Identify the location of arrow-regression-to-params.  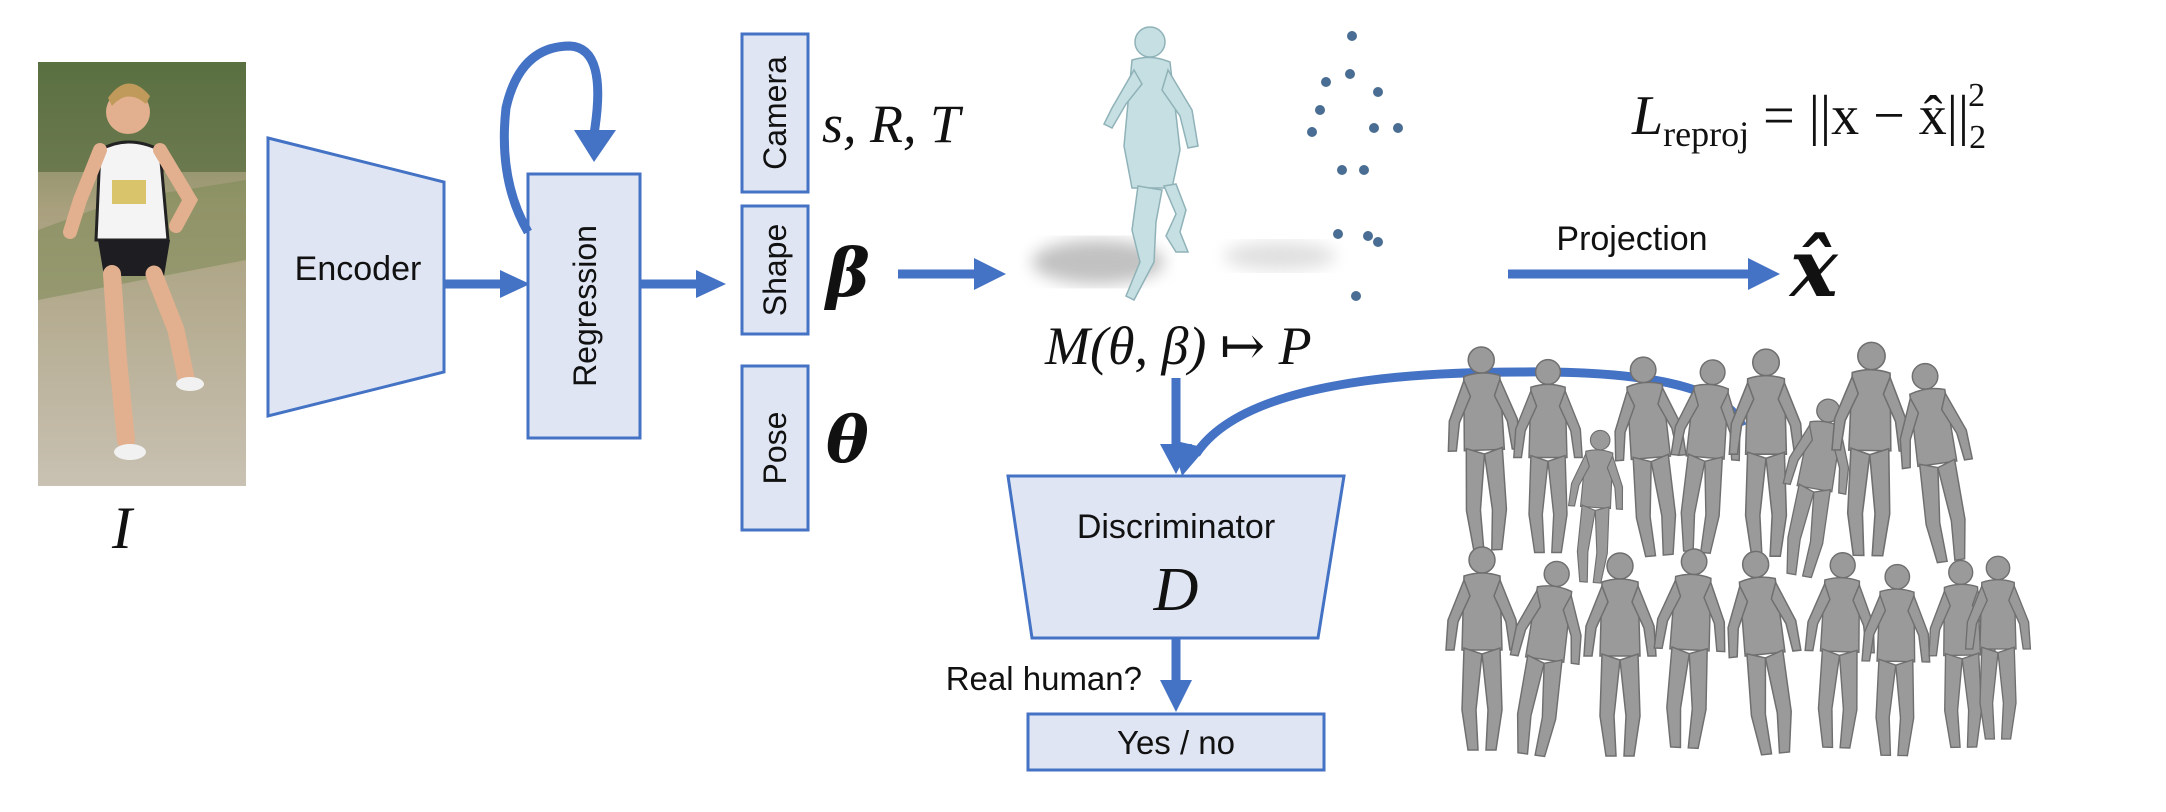
(683, 284).